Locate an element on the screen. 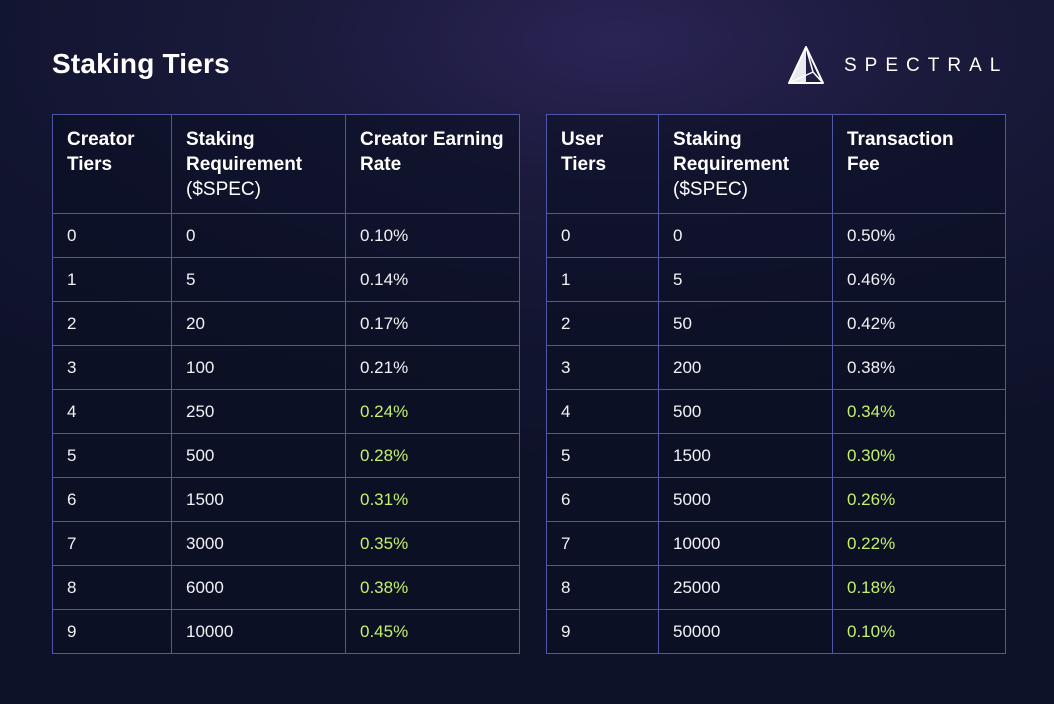 The image size is (1054, 704). table-row: 7 10000 0.22% is located at coordinates (776, 543).